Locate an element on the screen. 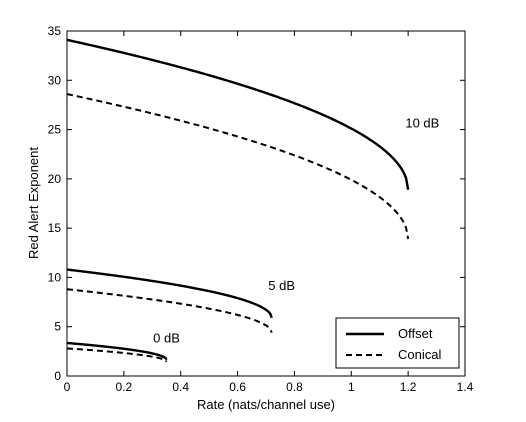  legend: Offset Conical is located at coordinates (397, 343).